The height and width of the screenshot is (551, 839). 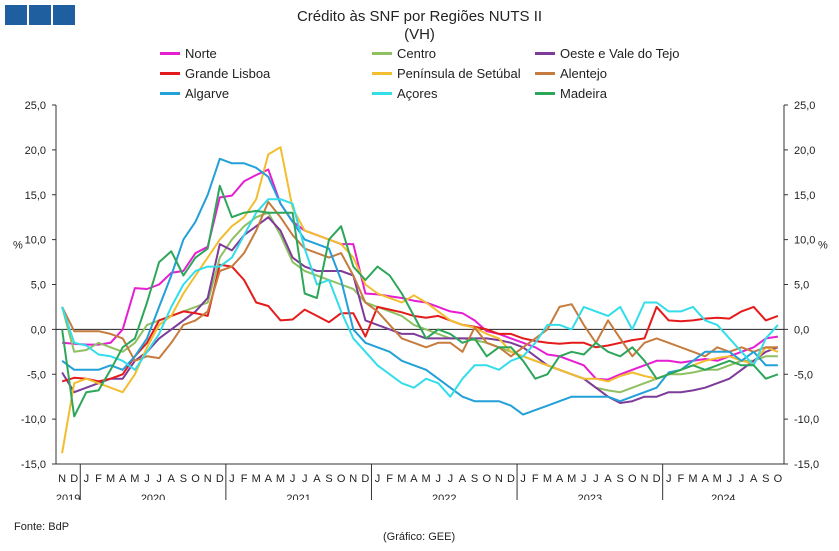 I want to click on x-tick-label-year: 2022, so click(x=444, y=496).